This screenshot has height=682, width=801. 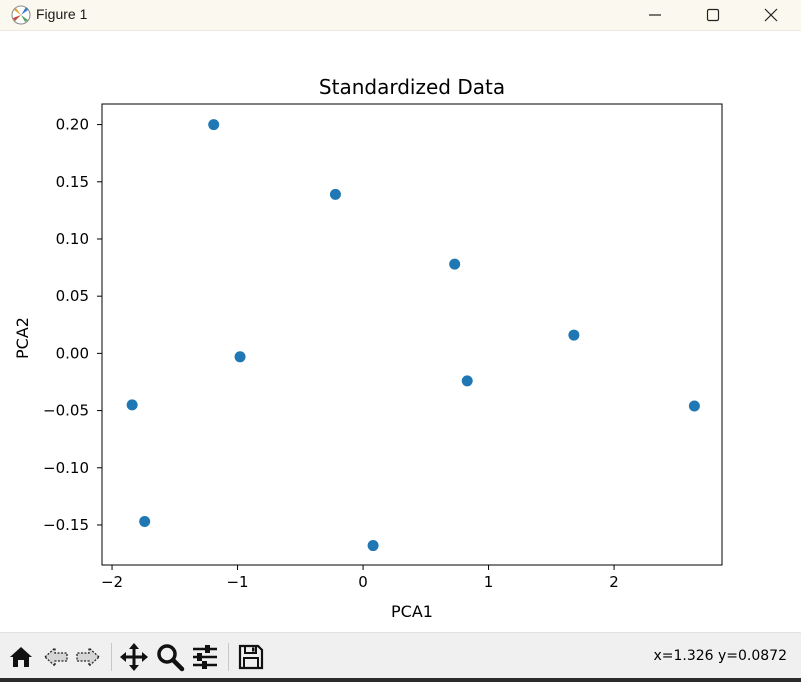 What do you see at coordinates (720, 656) in the screenshot?
I see `cursor-coordinates: x=1.326 y=0.0872` at bounding box center [720, 656].